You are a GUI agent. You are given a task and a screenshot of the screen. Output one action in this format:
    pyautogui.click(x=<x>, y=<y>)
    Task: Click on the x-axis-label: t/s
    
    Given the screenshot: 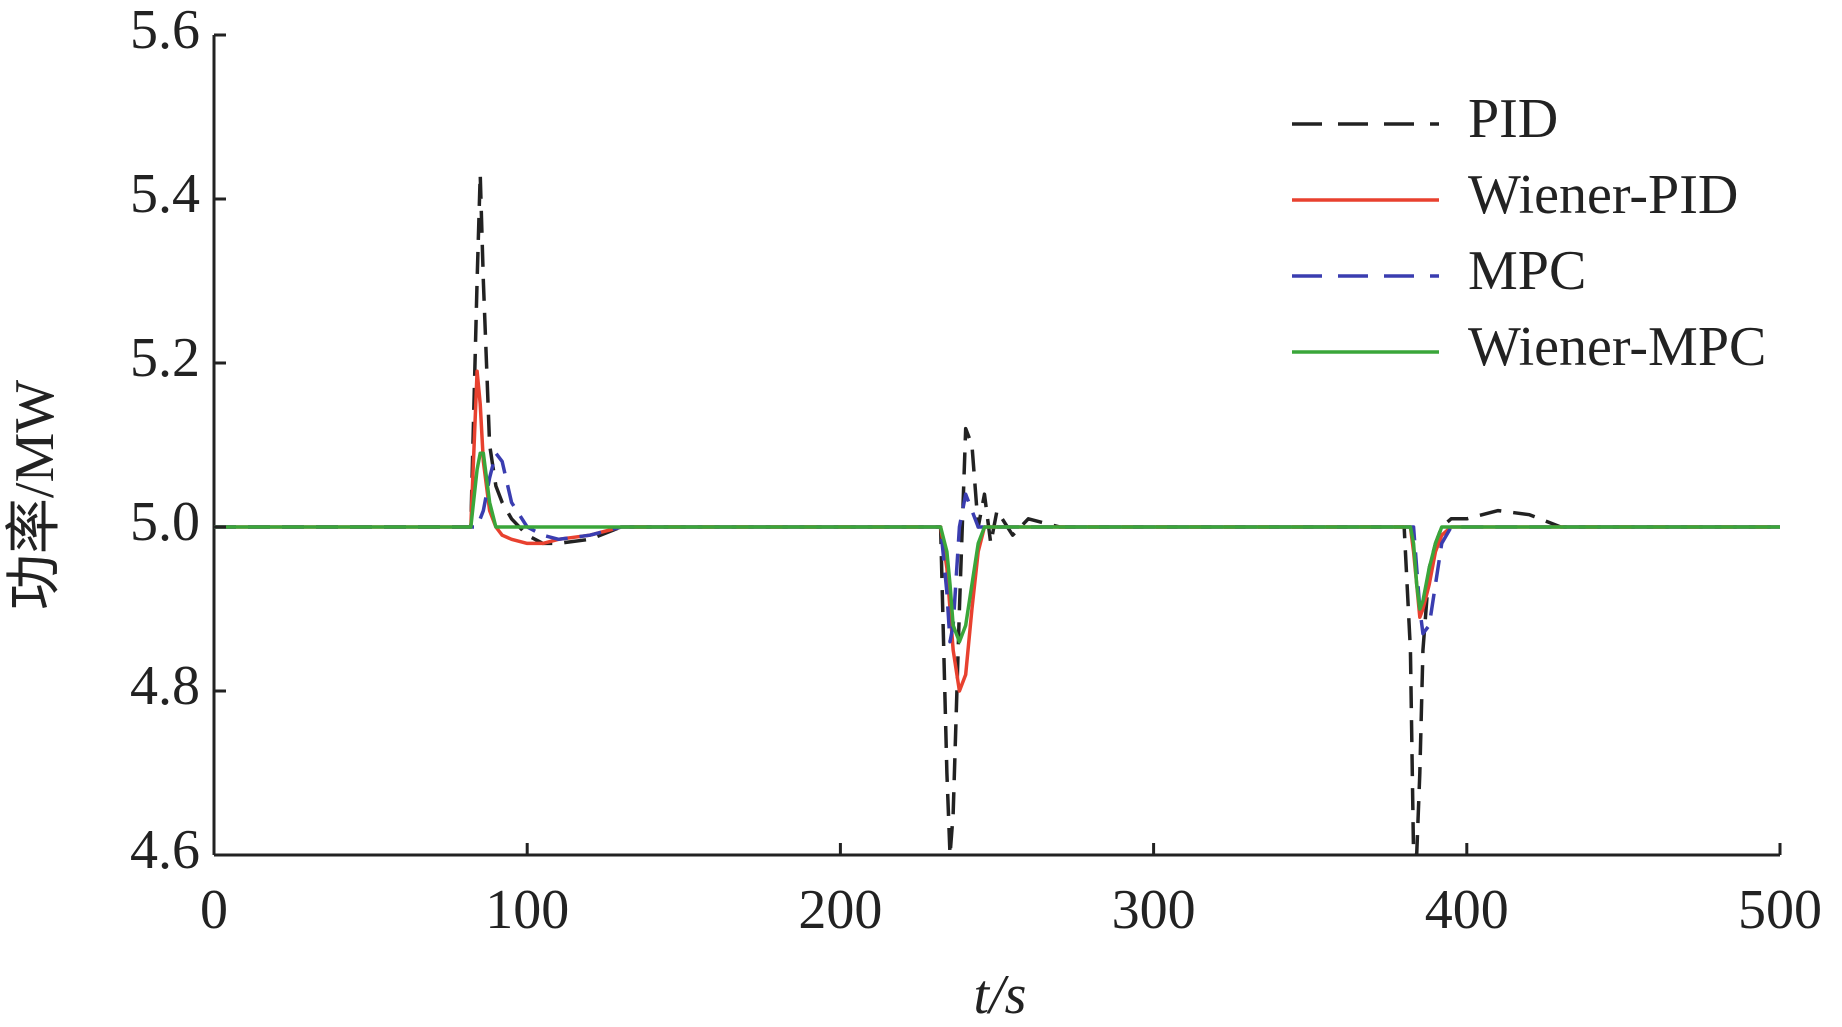 What is the action you would take?
    pyautogui.click(x=1000, y=995)
    